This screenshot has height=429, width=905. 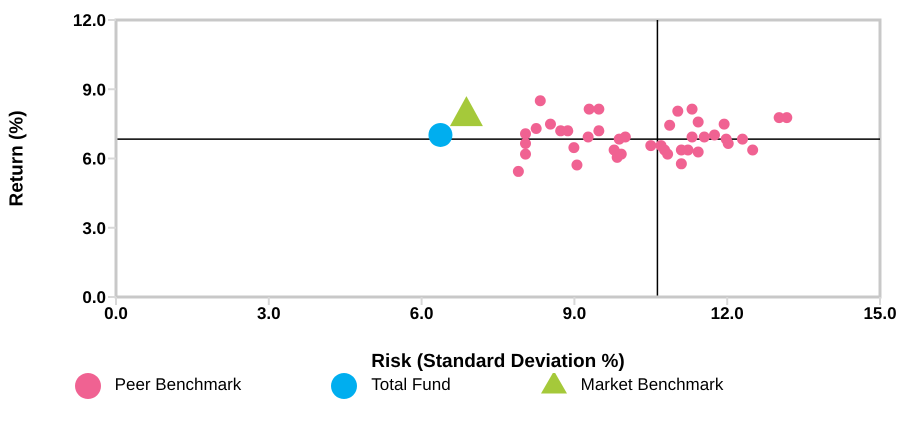 I want to click on x-tick-label: 3.0, so click(x=268, y=314).